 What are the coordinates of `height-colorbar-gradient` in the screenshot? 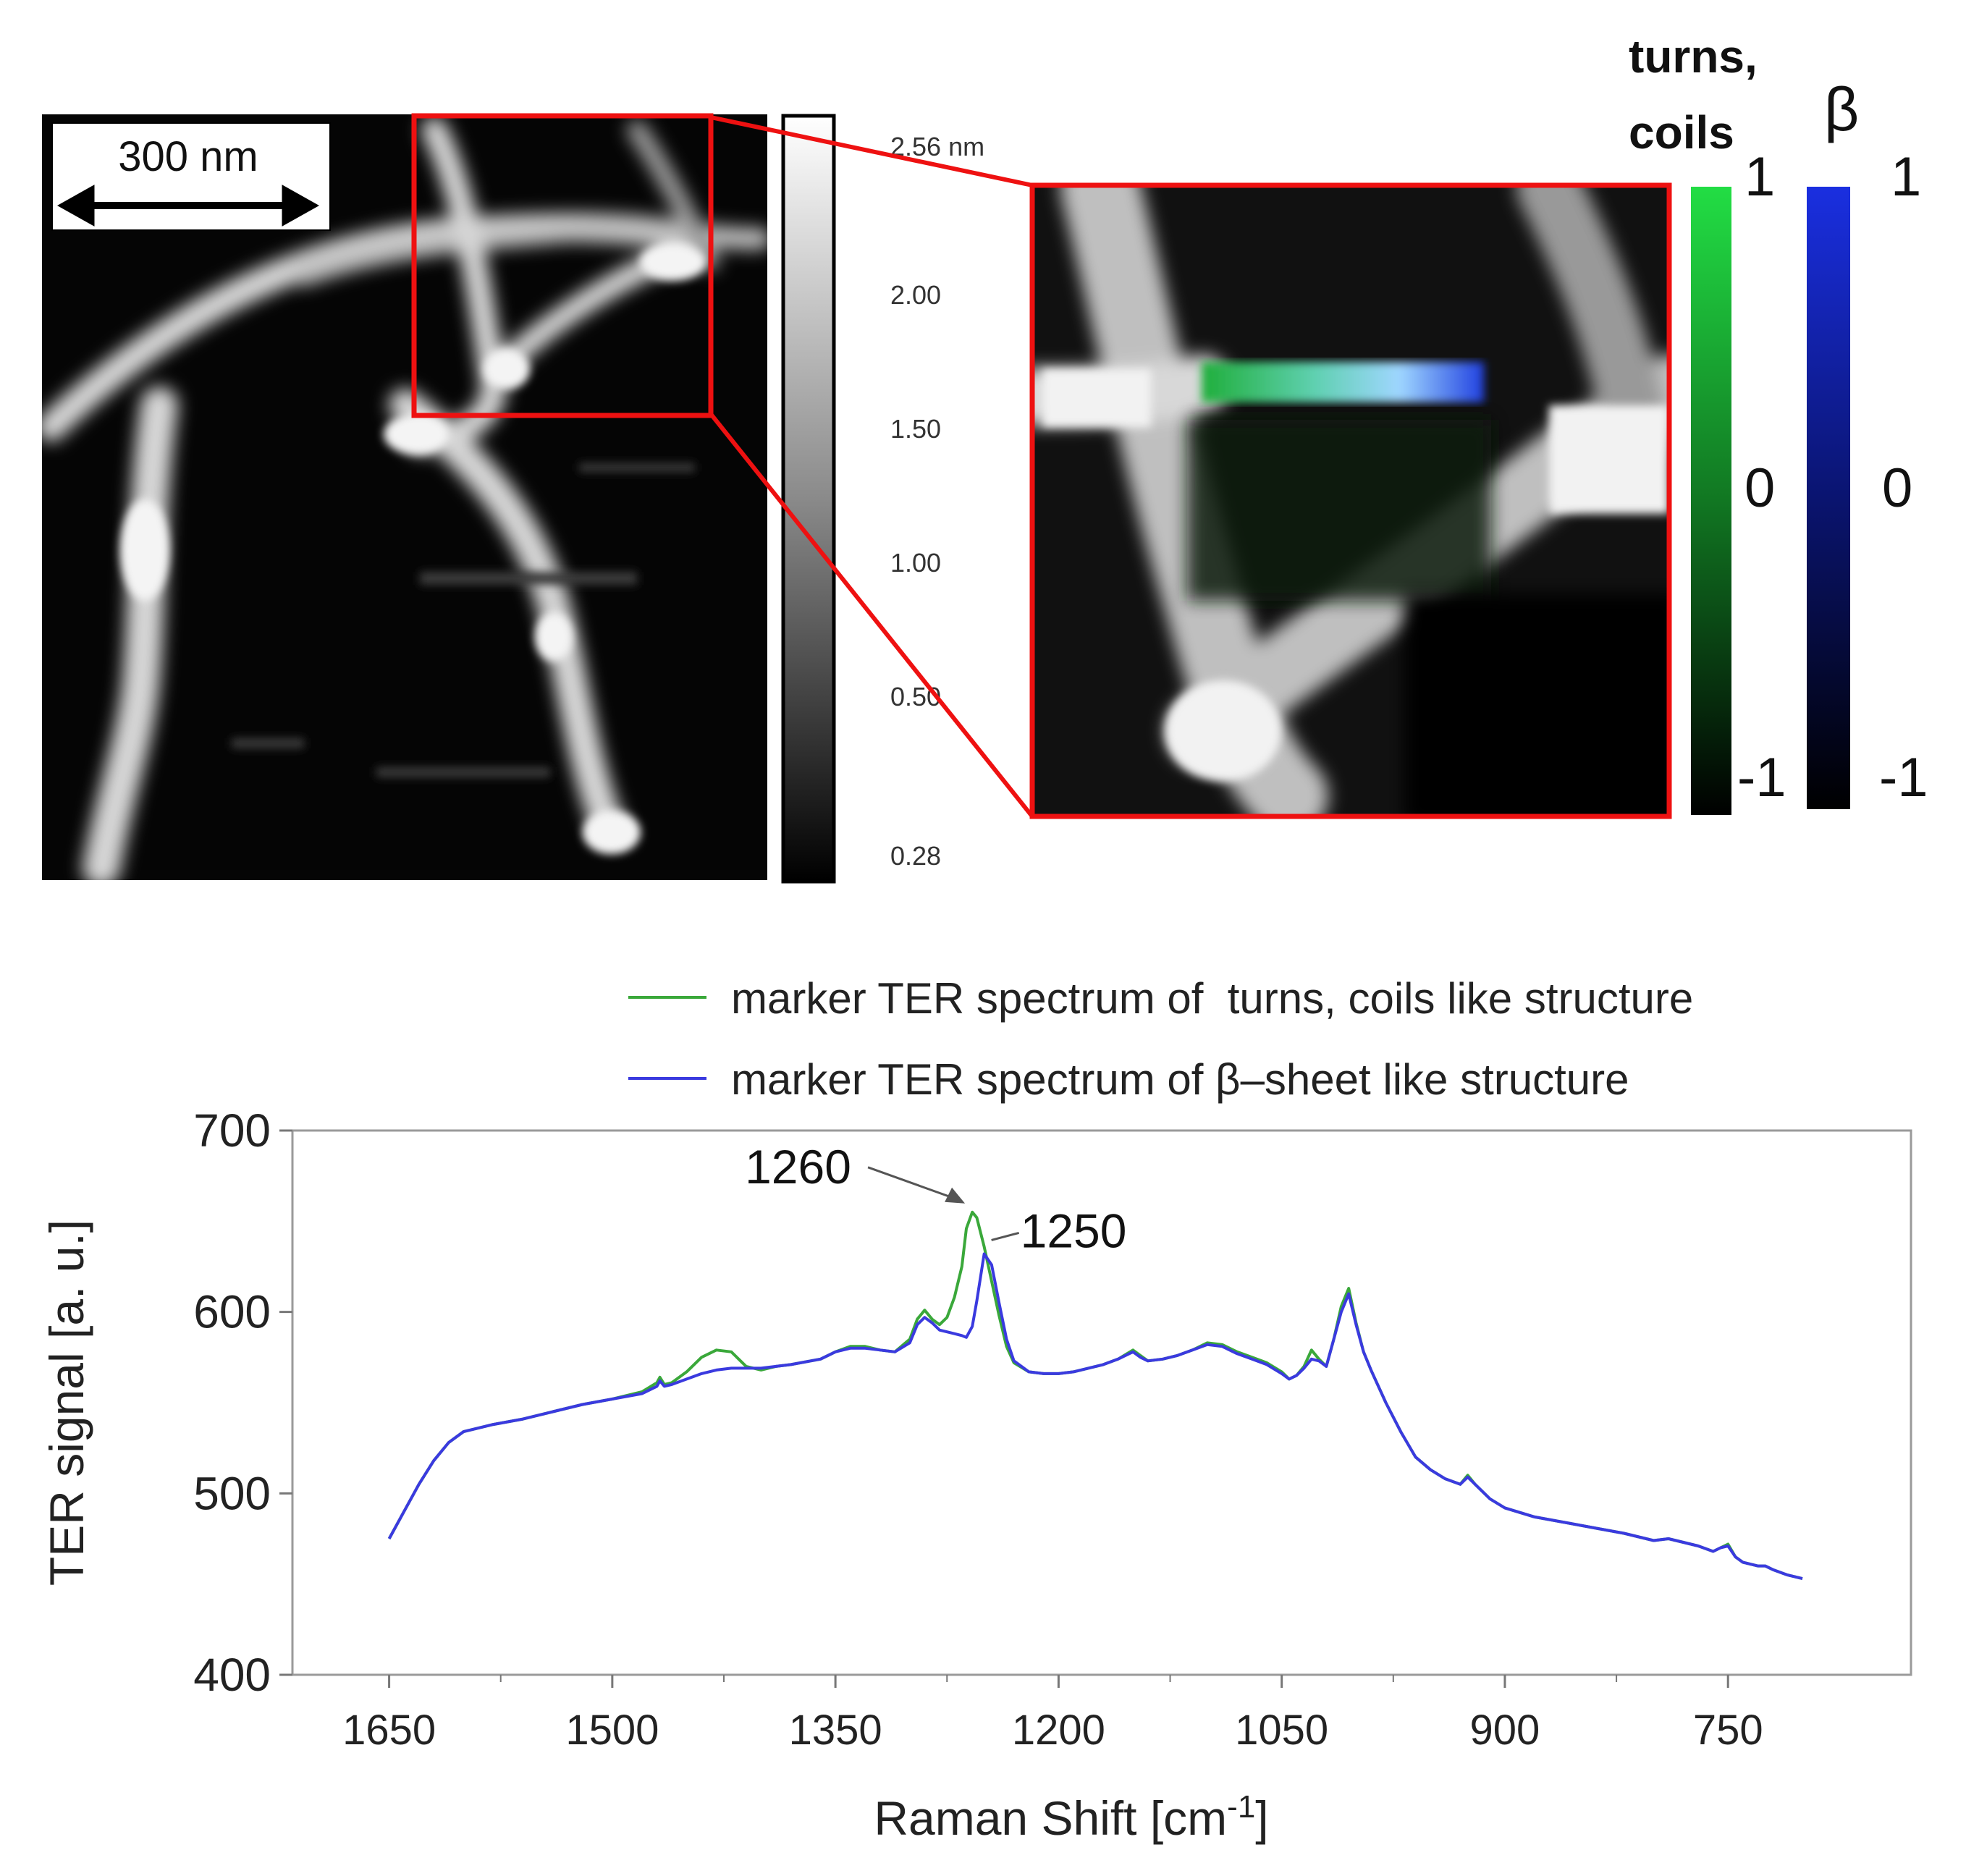 It's located at (808, 499).